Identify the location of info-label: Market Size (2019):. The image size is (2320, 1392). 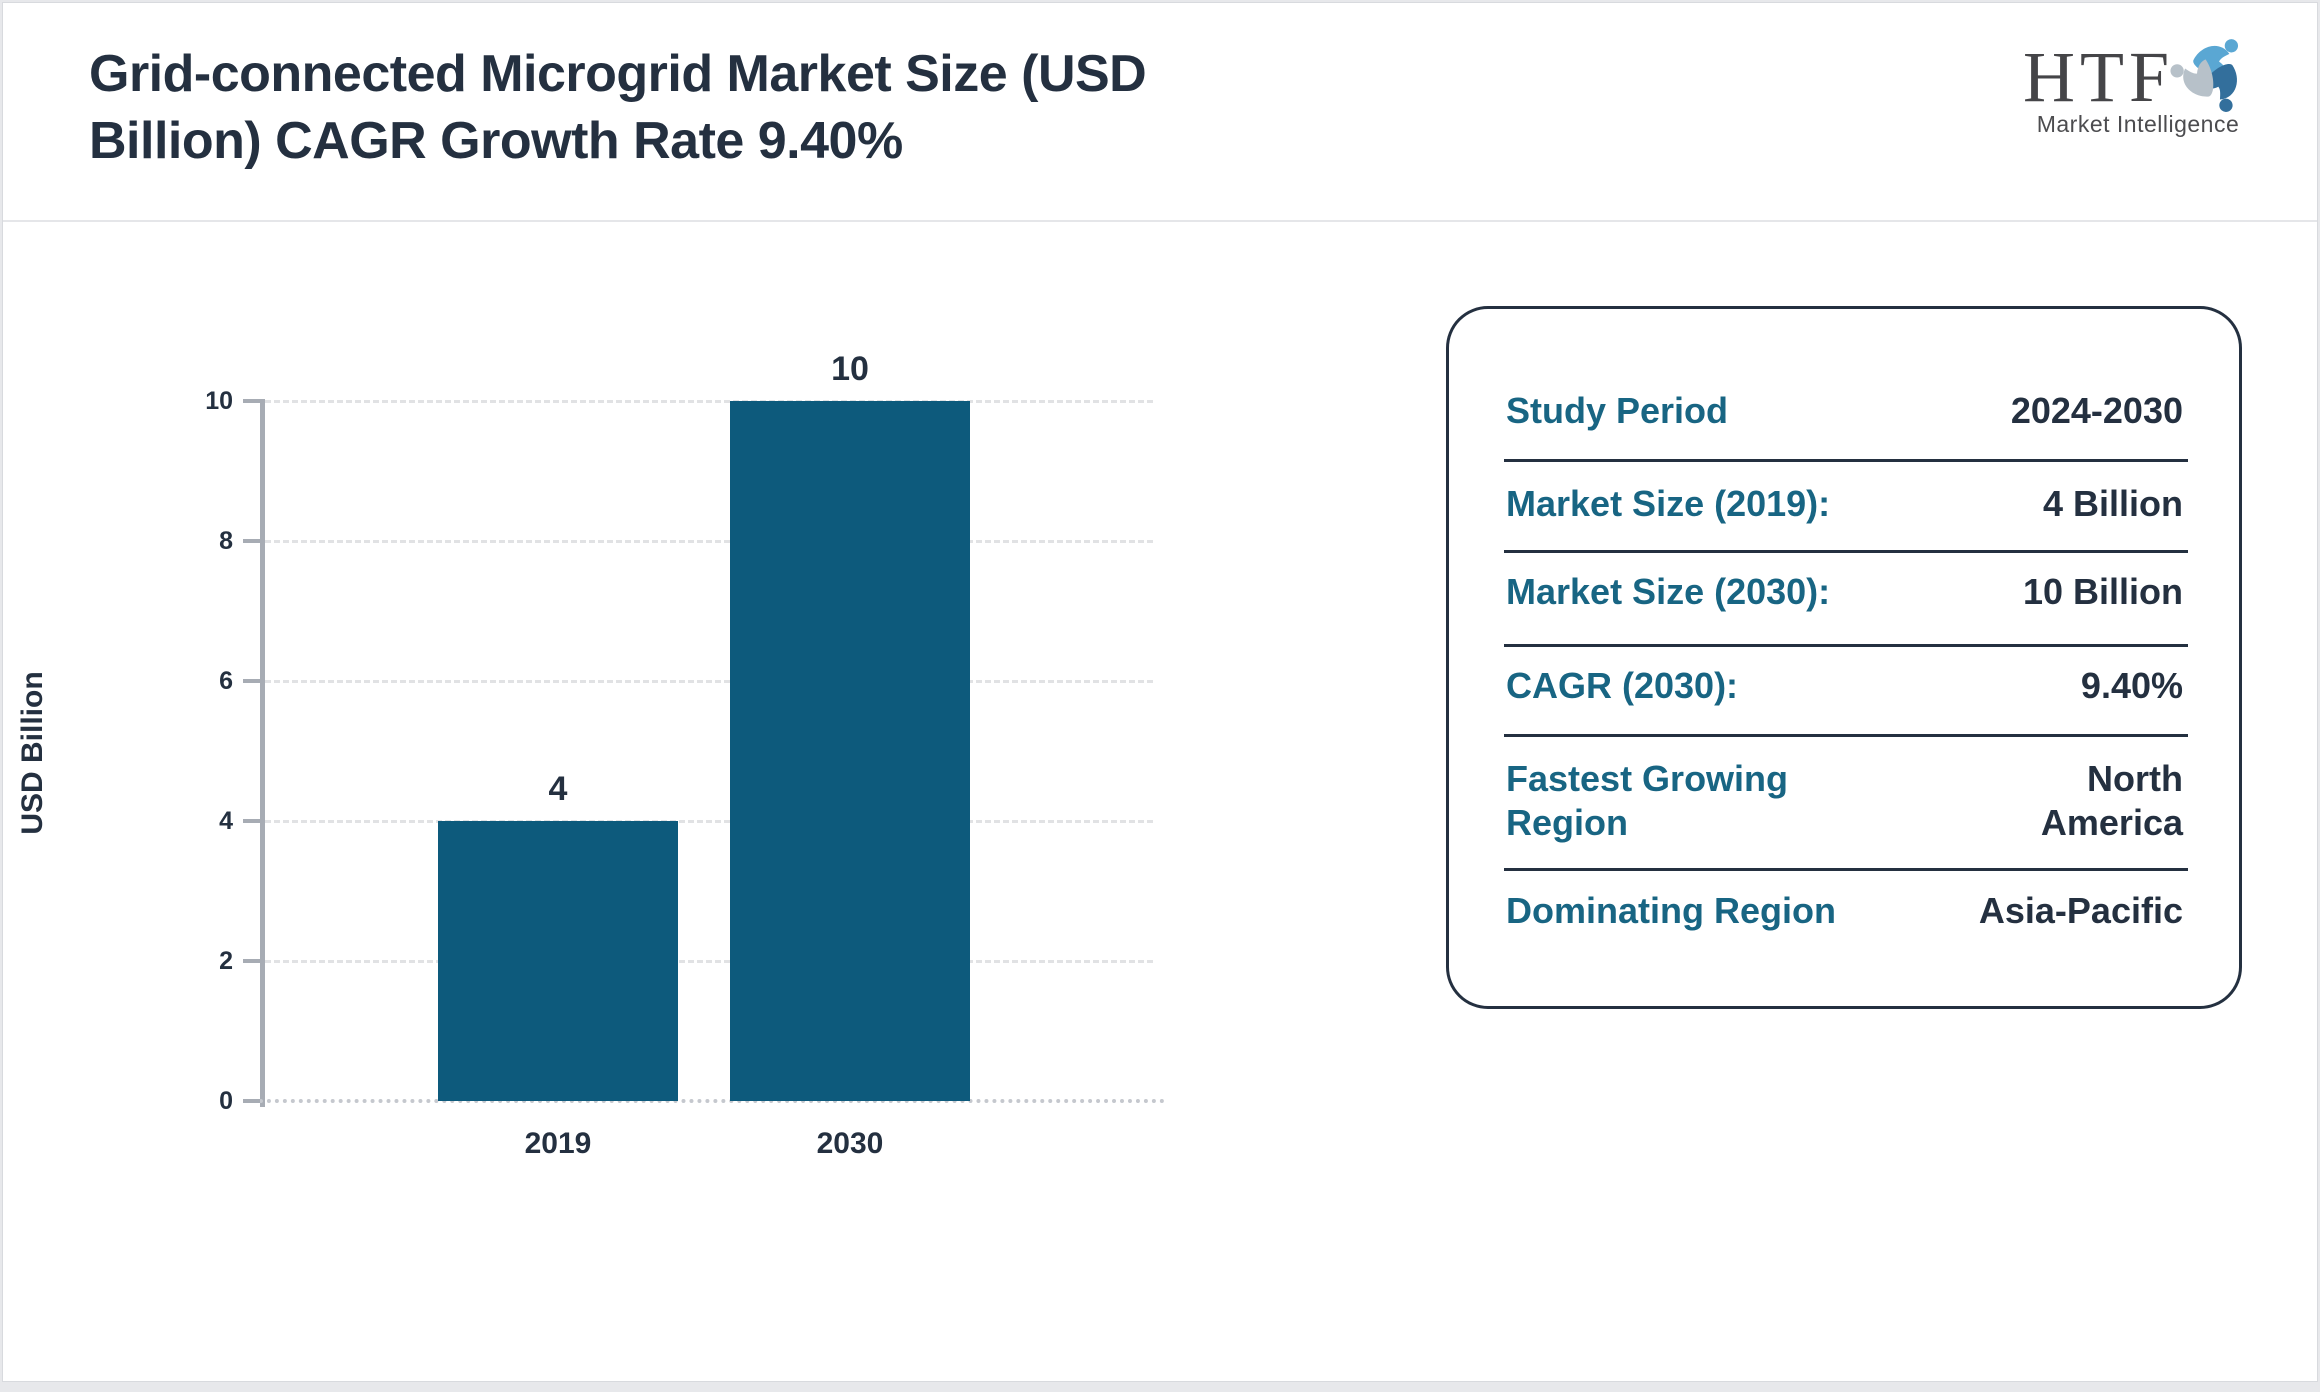
(1668, 503).